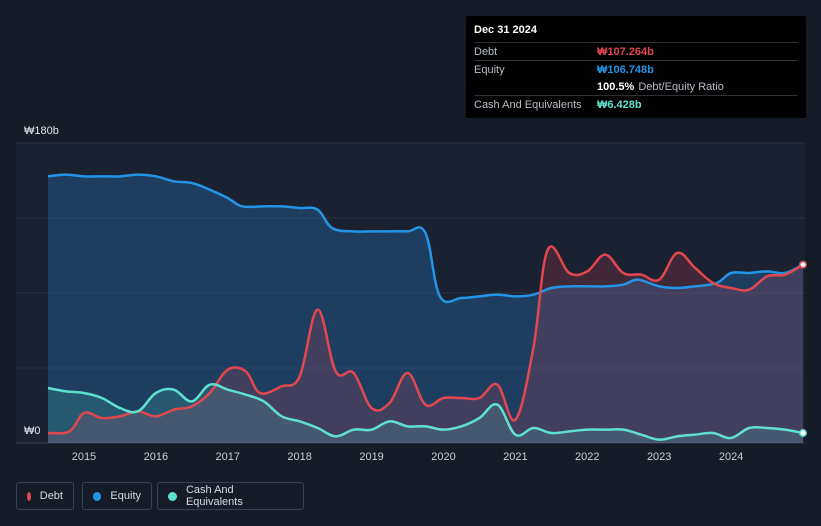  What do you see at coordinates (97, 496) in the screenshot?
I see `equity-dot-icon` at bounding box center [97, 496].